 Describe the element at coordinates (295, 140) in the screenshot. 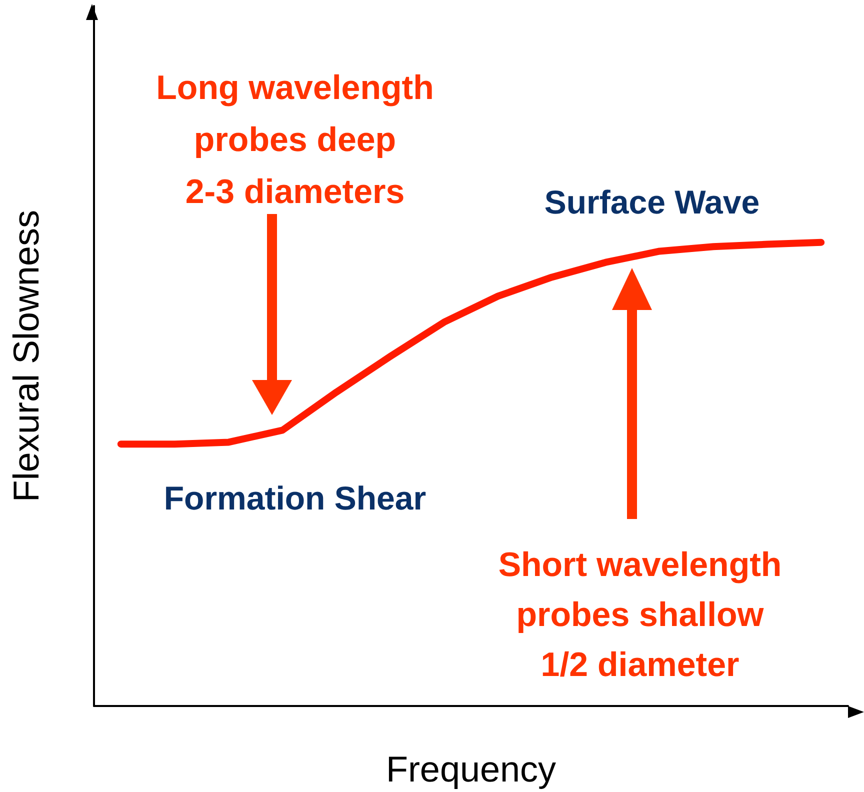

I see `text: Long wavelength probes deep 2-3 diameters` at that location.